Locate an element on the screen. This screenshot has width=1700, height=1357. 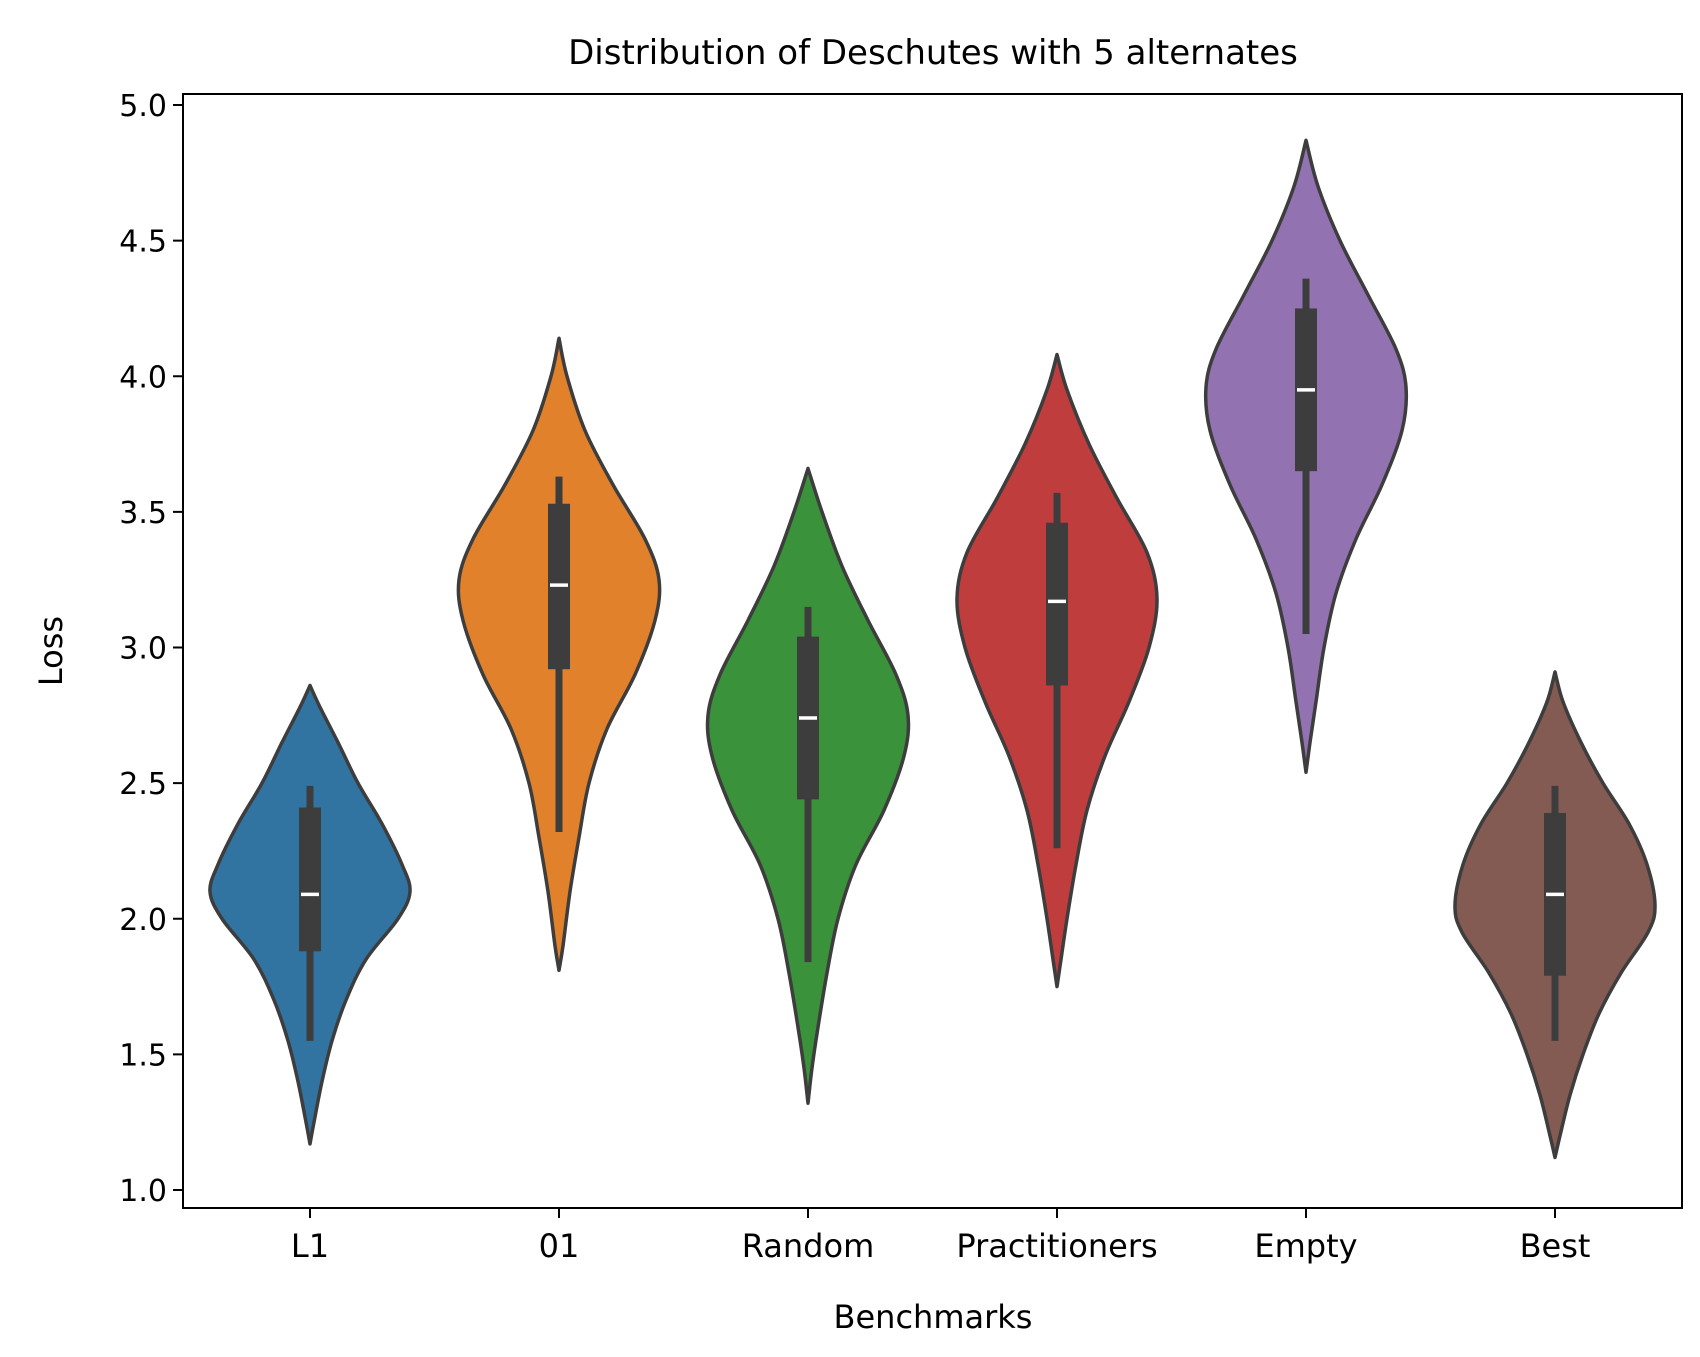
y-tick-label: 3.5 is located at coordinates (143, 513).